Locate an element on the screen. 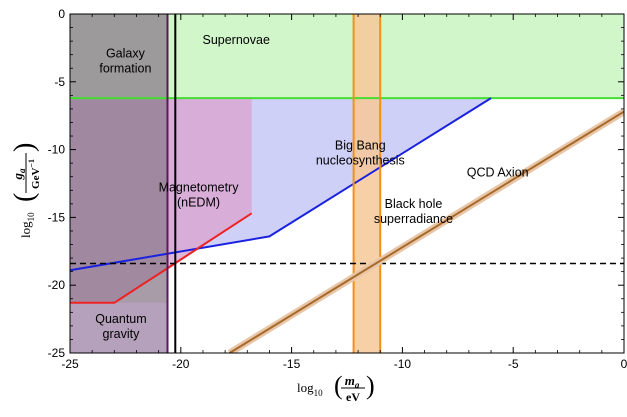 This screenshot has width=627, height=417. y-tick-label: -10 is located at coordinates (57, 150).